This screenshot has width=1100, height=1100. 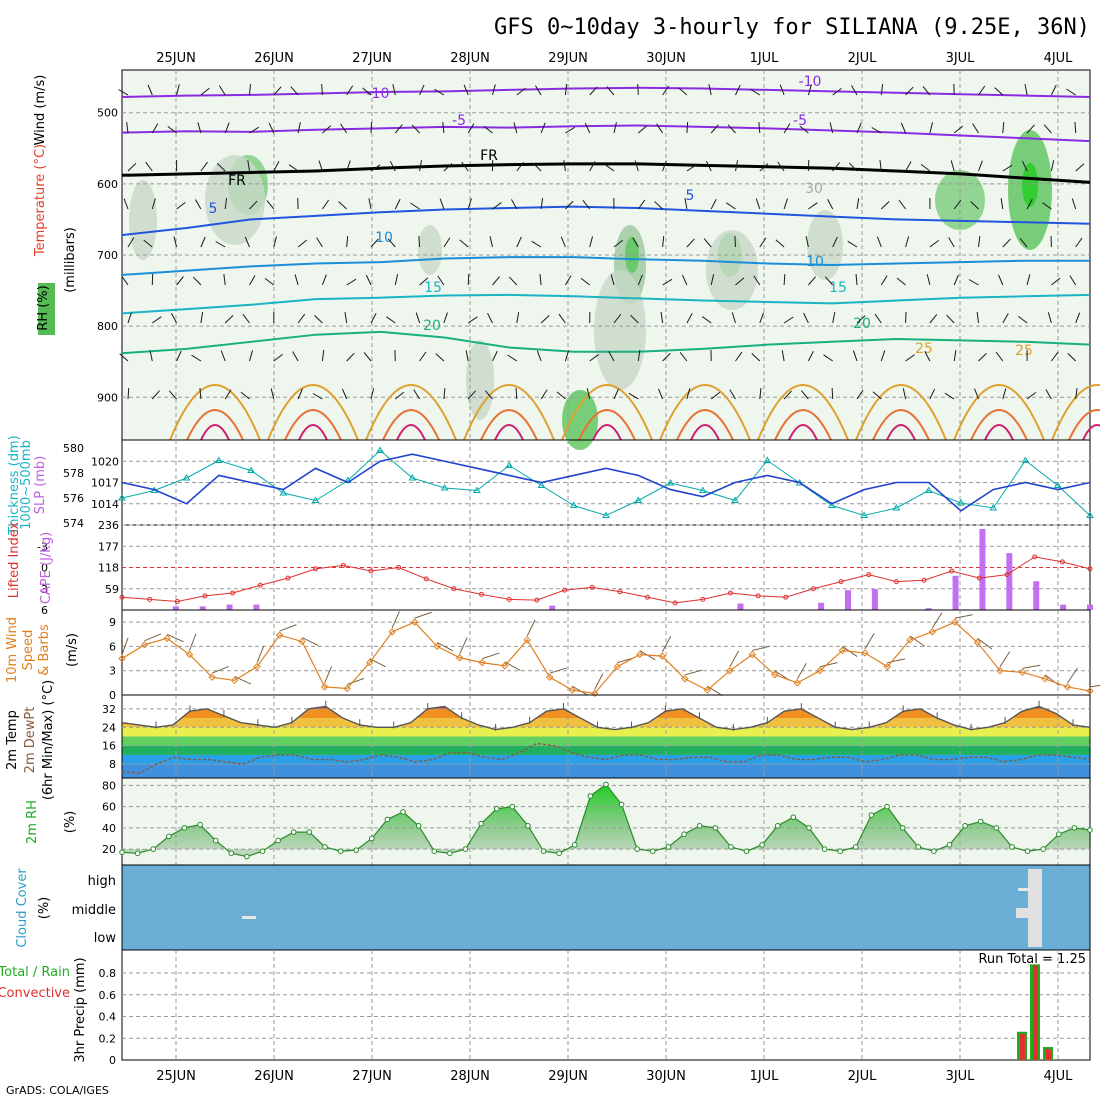 I want to click on cape-bar, so click(x=1090, y=607).